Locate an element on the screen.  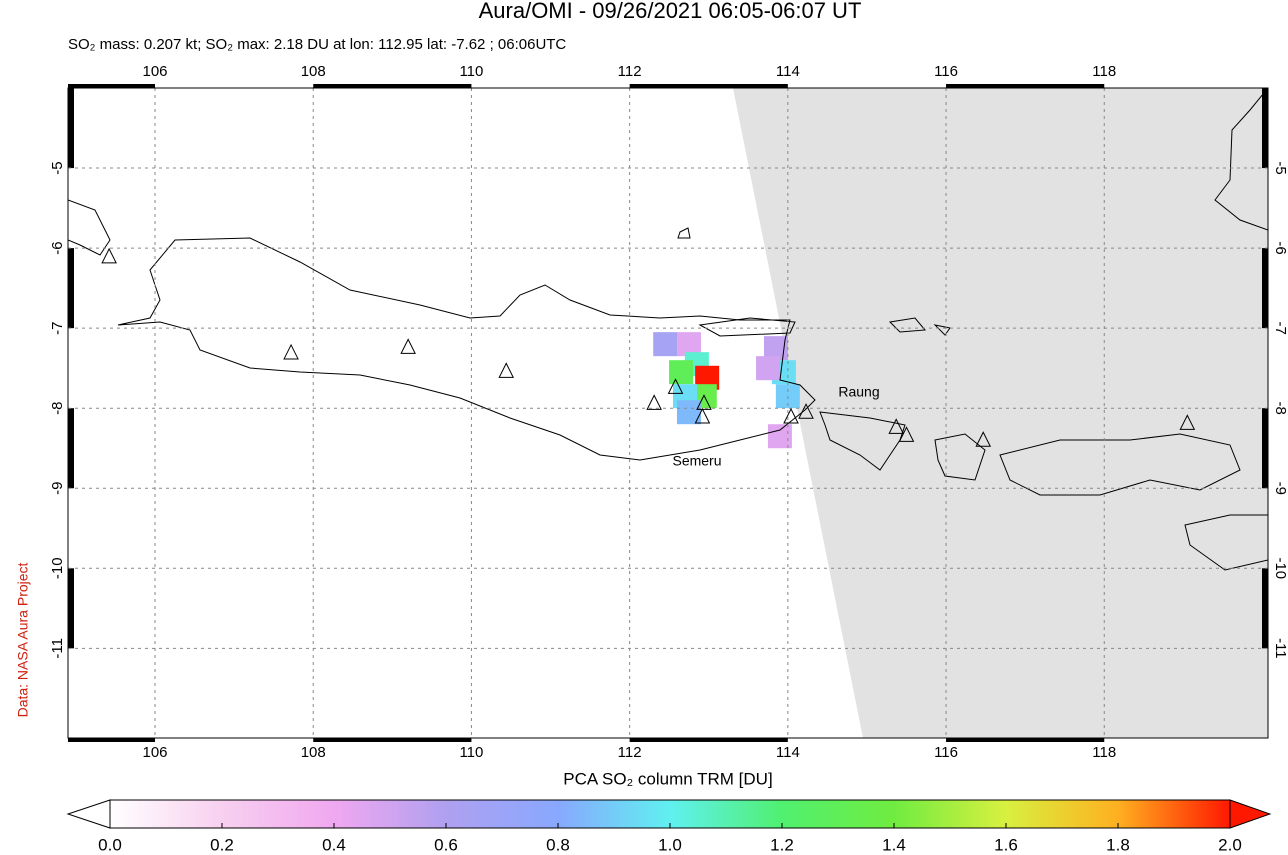
java-coast is located at coordinates (466, 349).